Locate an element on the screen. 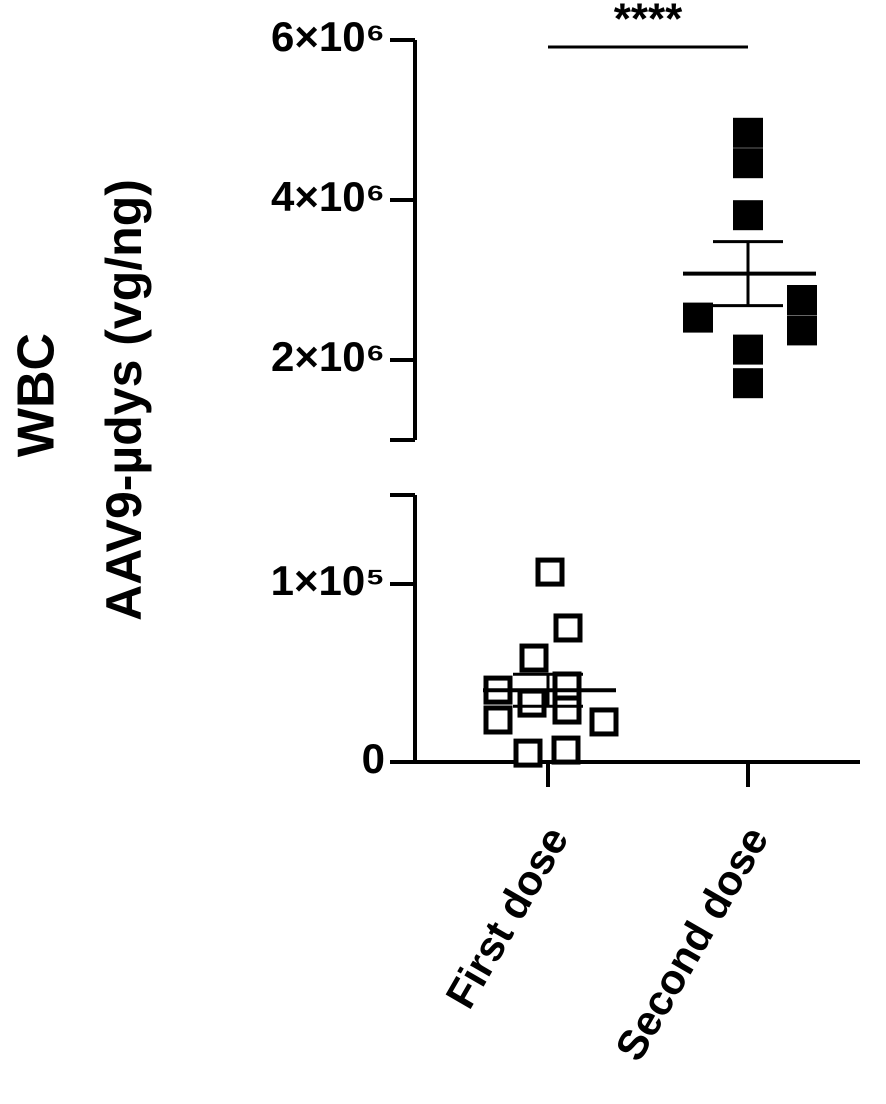 The image size is (886, 1104). y-tick-label: 4×10⁶ is located at coordinates (328, 196).